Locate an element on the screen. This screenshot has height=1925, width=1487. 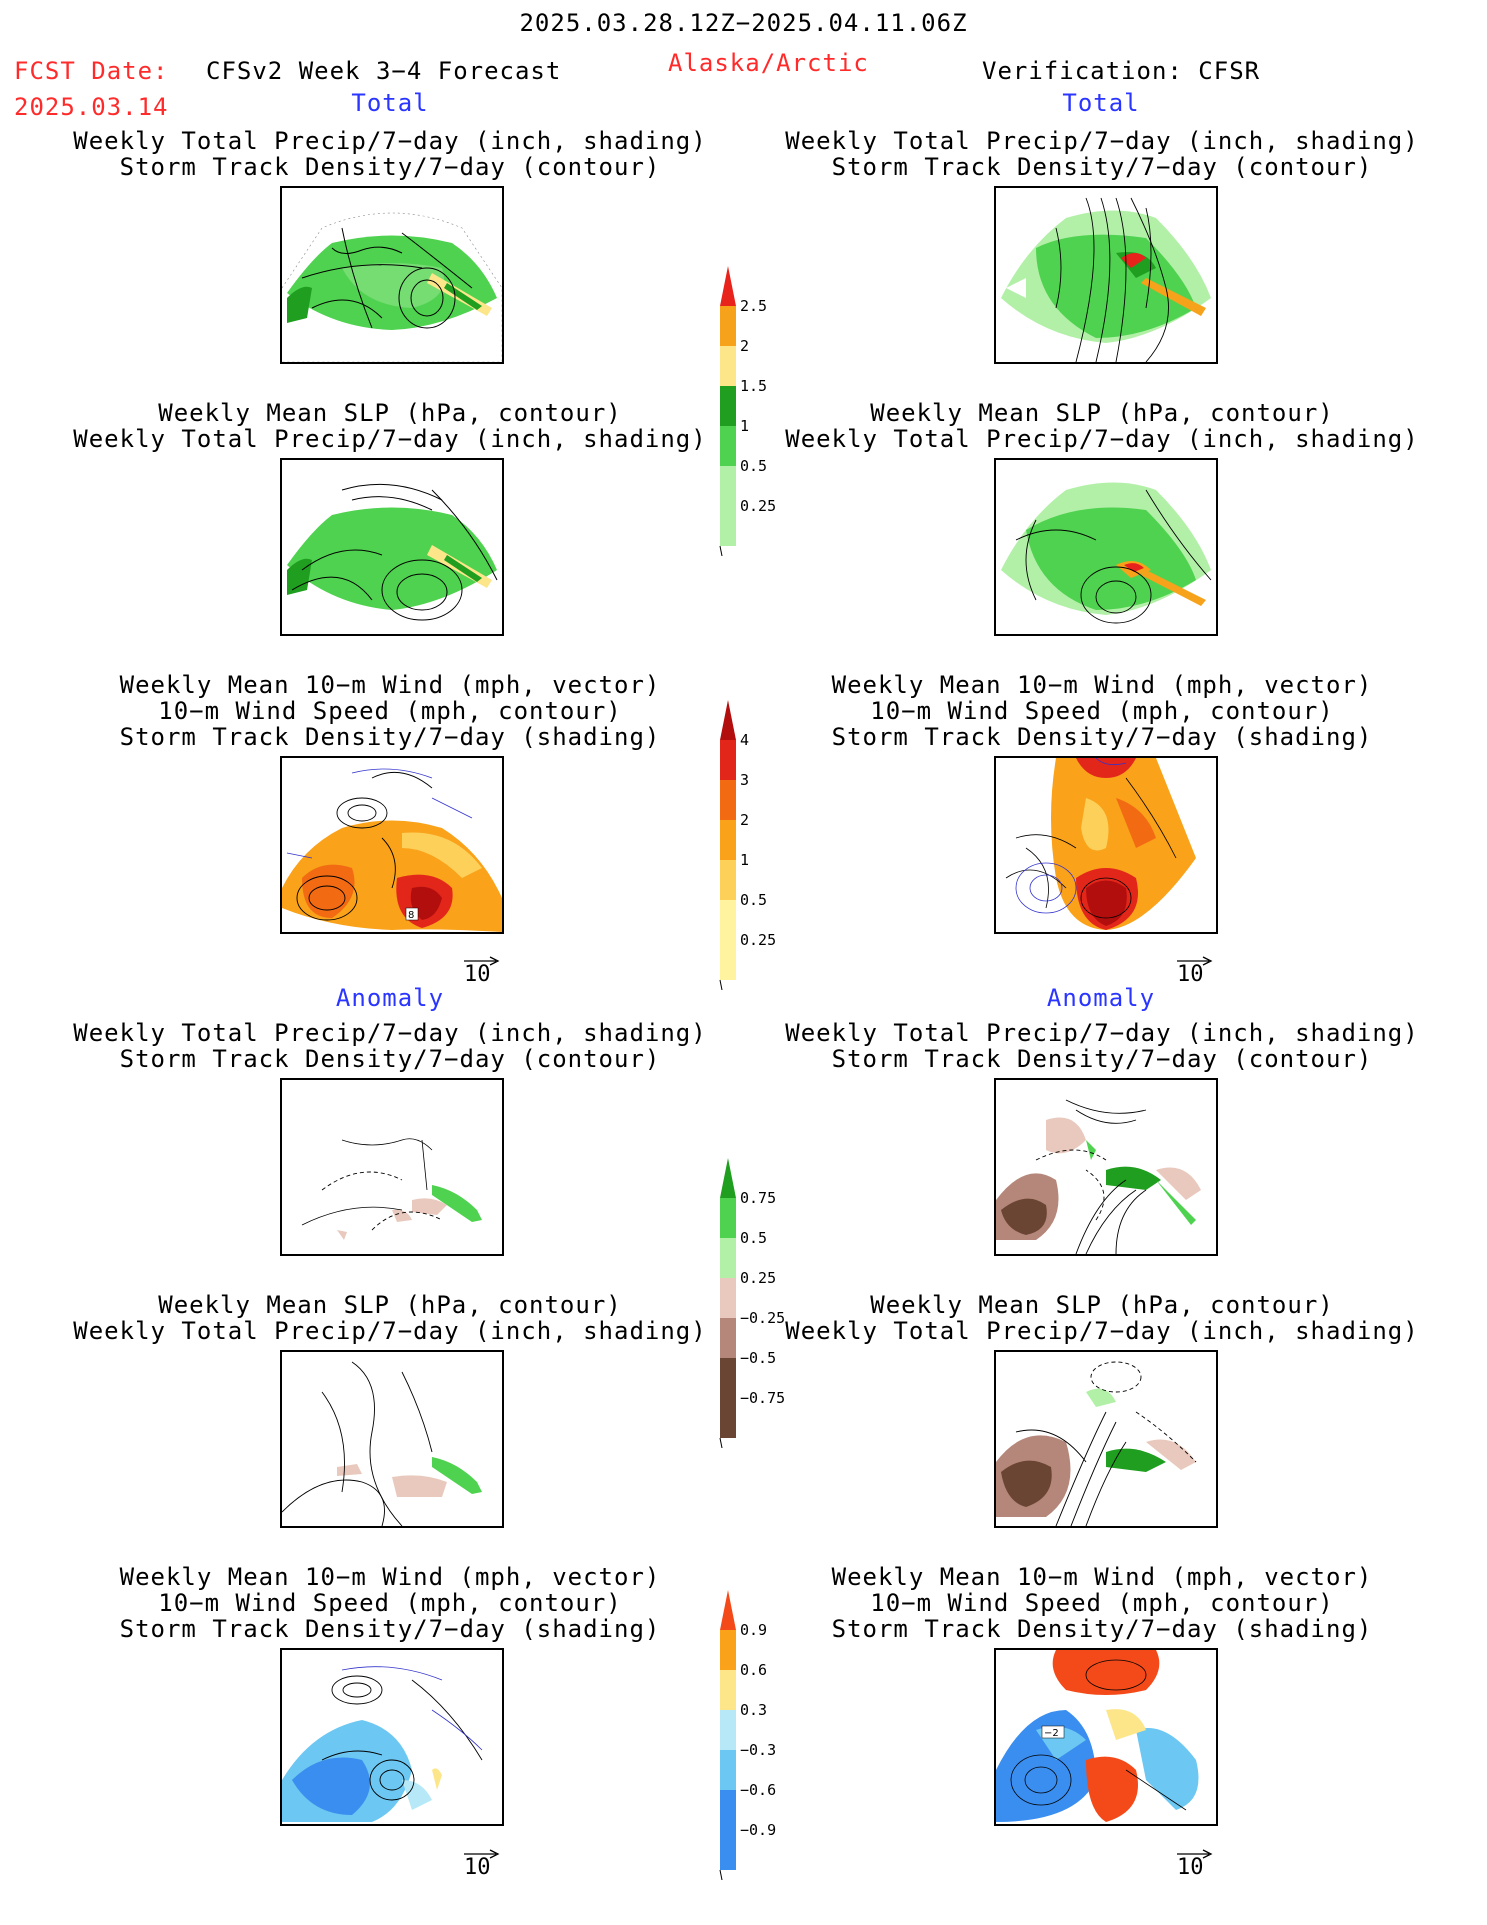
colorbar-tick-label: −0.6 is located at coordinates (758, 1790).